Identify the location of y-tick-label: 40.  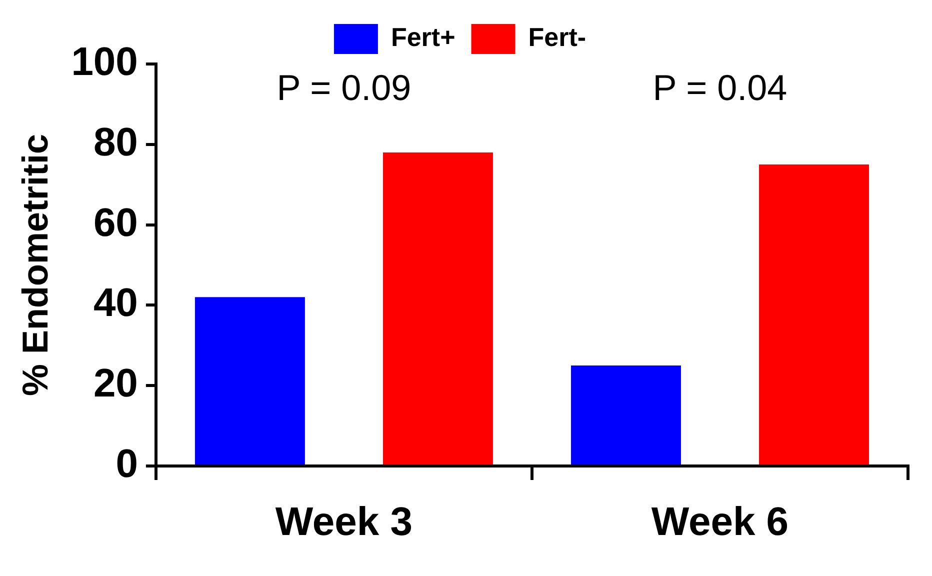
(115, 303).